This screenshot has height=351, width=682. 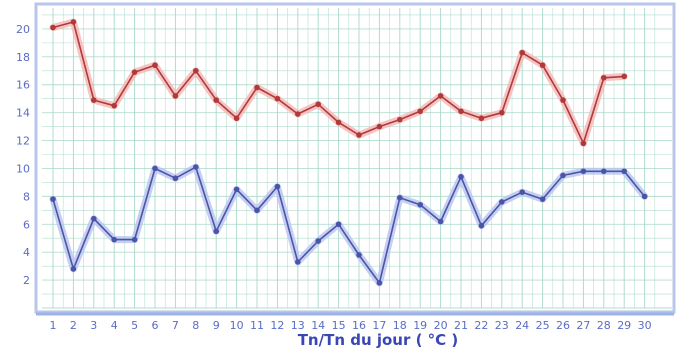 I want to click on y-tick-label: 12, so click(x=23, y=141).